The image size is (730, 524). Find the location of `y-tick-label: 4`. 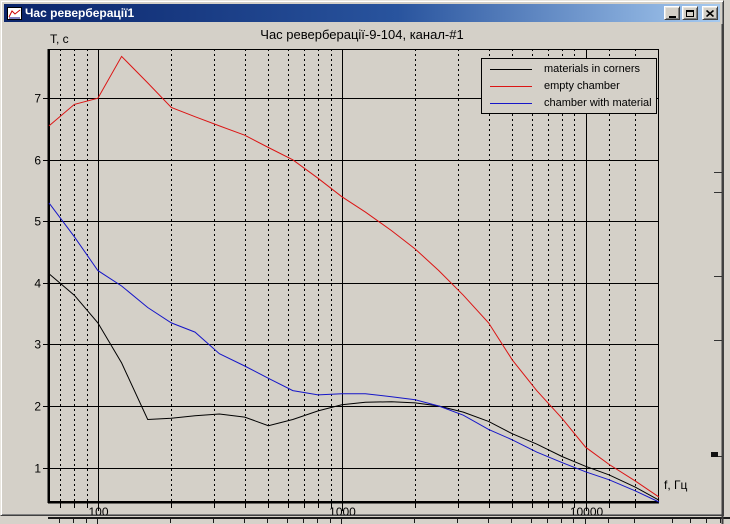

y-tick-label: 4 is located at coordinates (37, 284).